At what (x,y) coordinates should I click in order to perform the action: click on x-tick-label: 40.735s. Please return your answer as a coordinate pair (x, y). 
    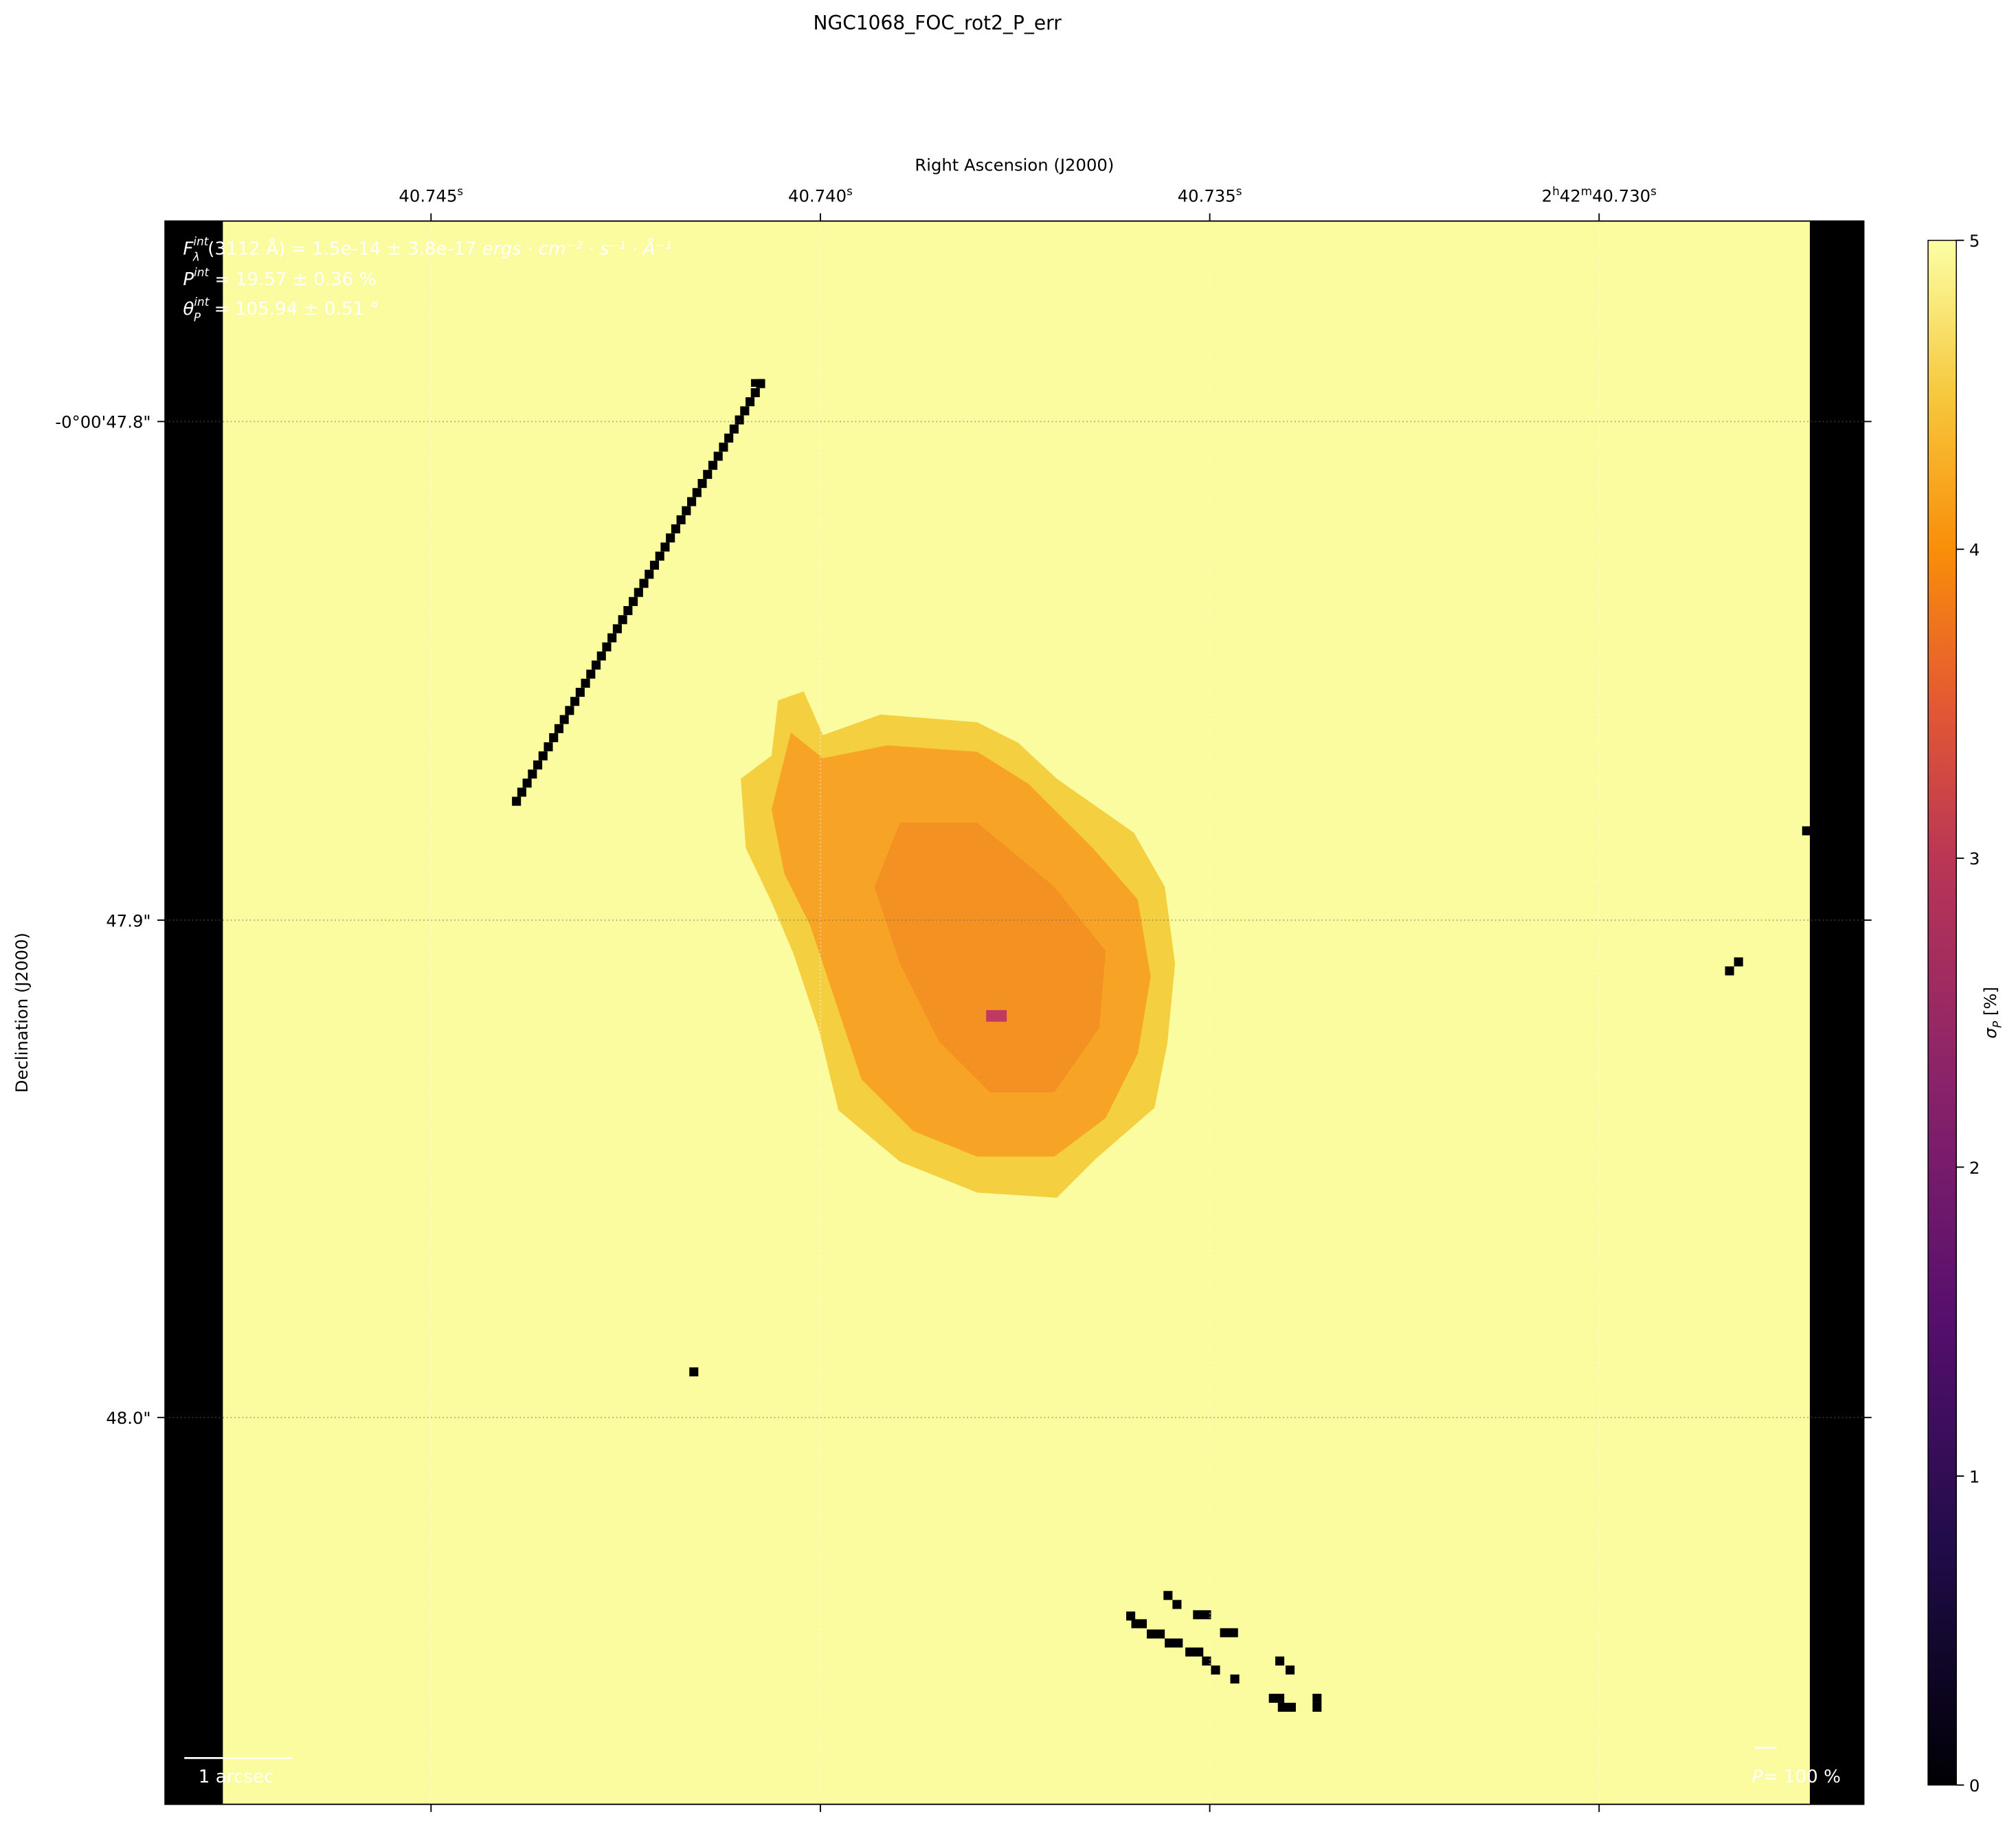
    Looking at the image, I should click on (1210, 195).